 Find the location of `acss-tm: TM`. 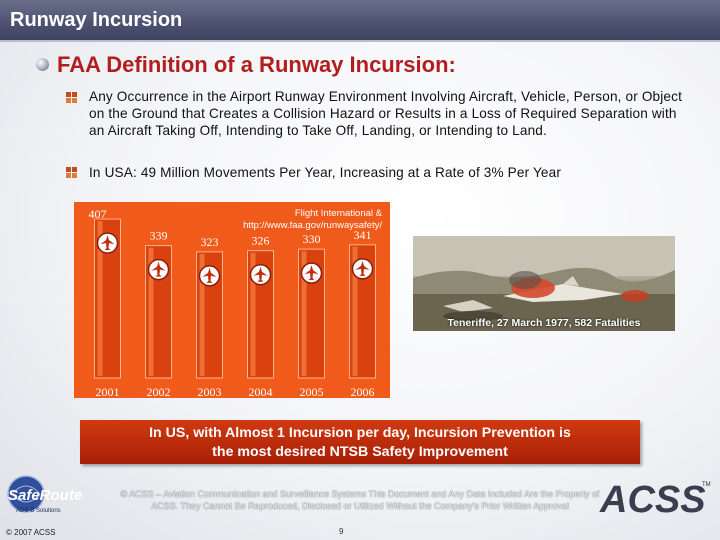

acss-tm: TM is located at coordinates (706, 485).